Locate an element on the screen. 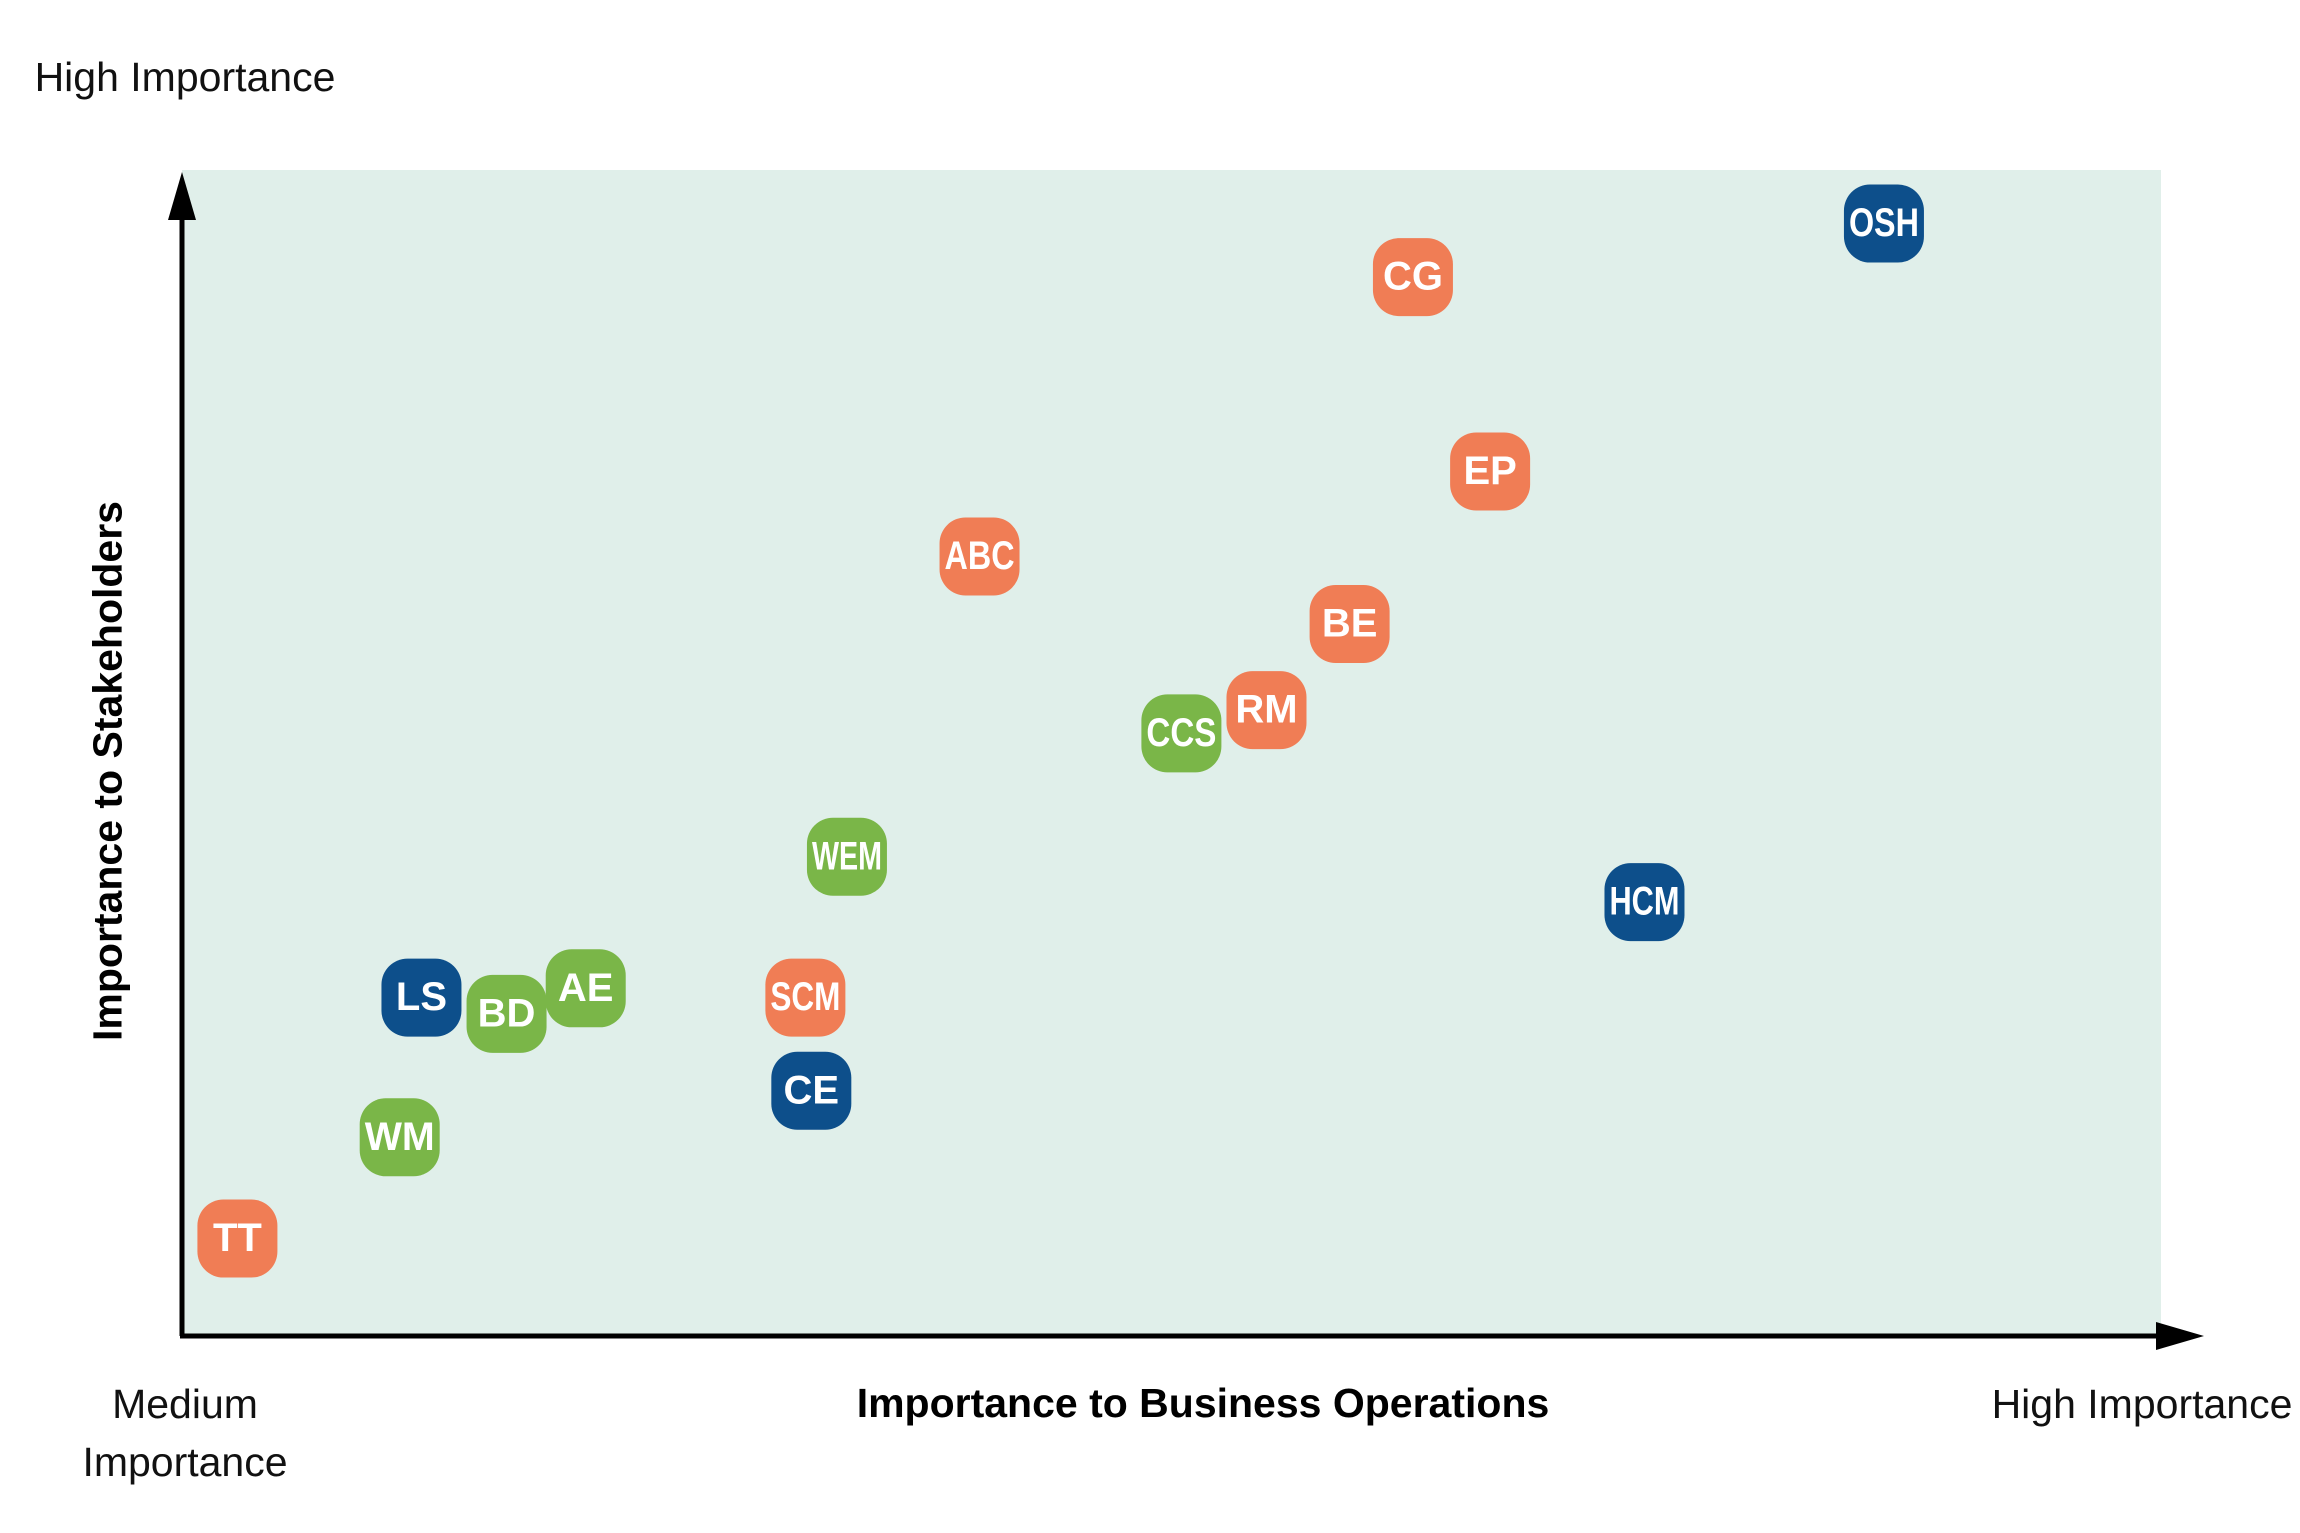  x-low-label: Medium Importance is located at coordinates (185, 1433).